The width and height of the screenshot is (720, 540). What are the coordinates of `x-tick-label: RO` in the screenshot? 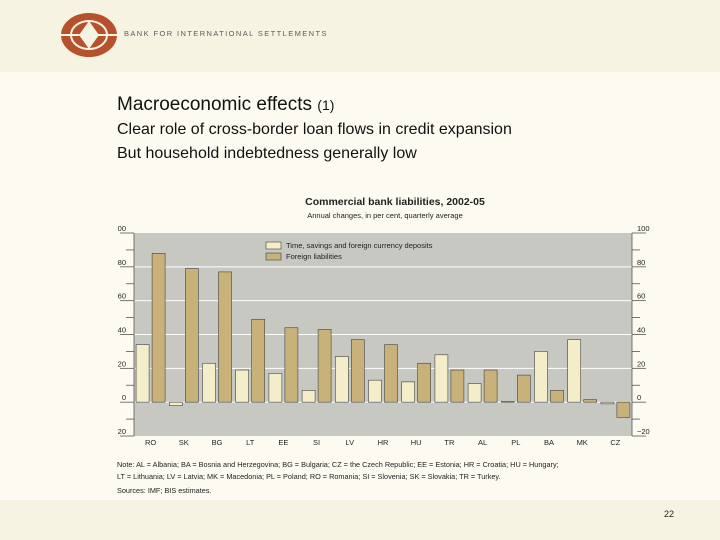 It's located at (150, 442).